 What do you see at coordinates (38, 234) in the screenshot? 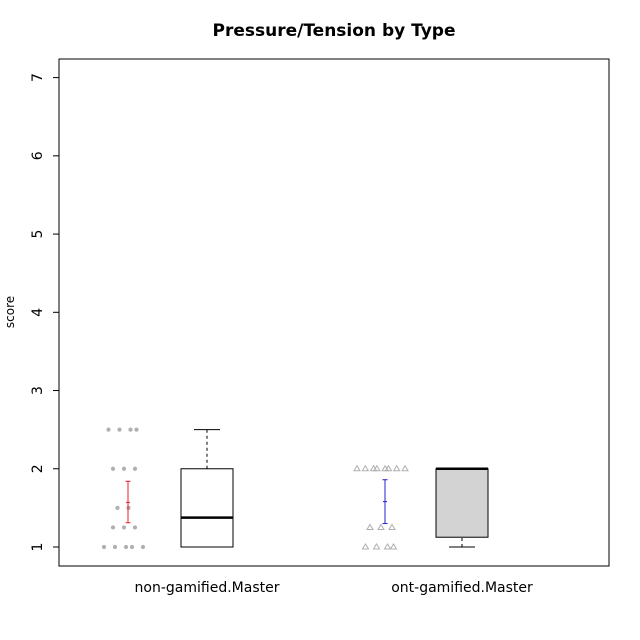
I see `y-tick-label: 5` at bounding box center [38, 234].